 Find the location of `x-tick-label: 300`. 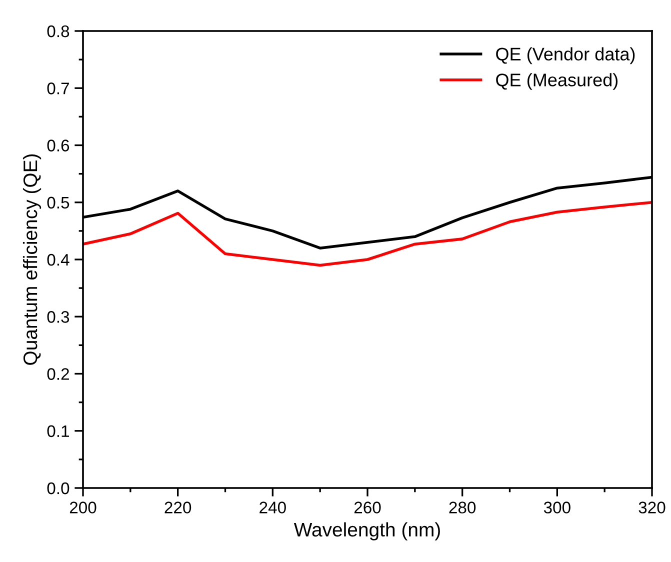

x-tick-label: 300 is located at coordinates (557, 508).